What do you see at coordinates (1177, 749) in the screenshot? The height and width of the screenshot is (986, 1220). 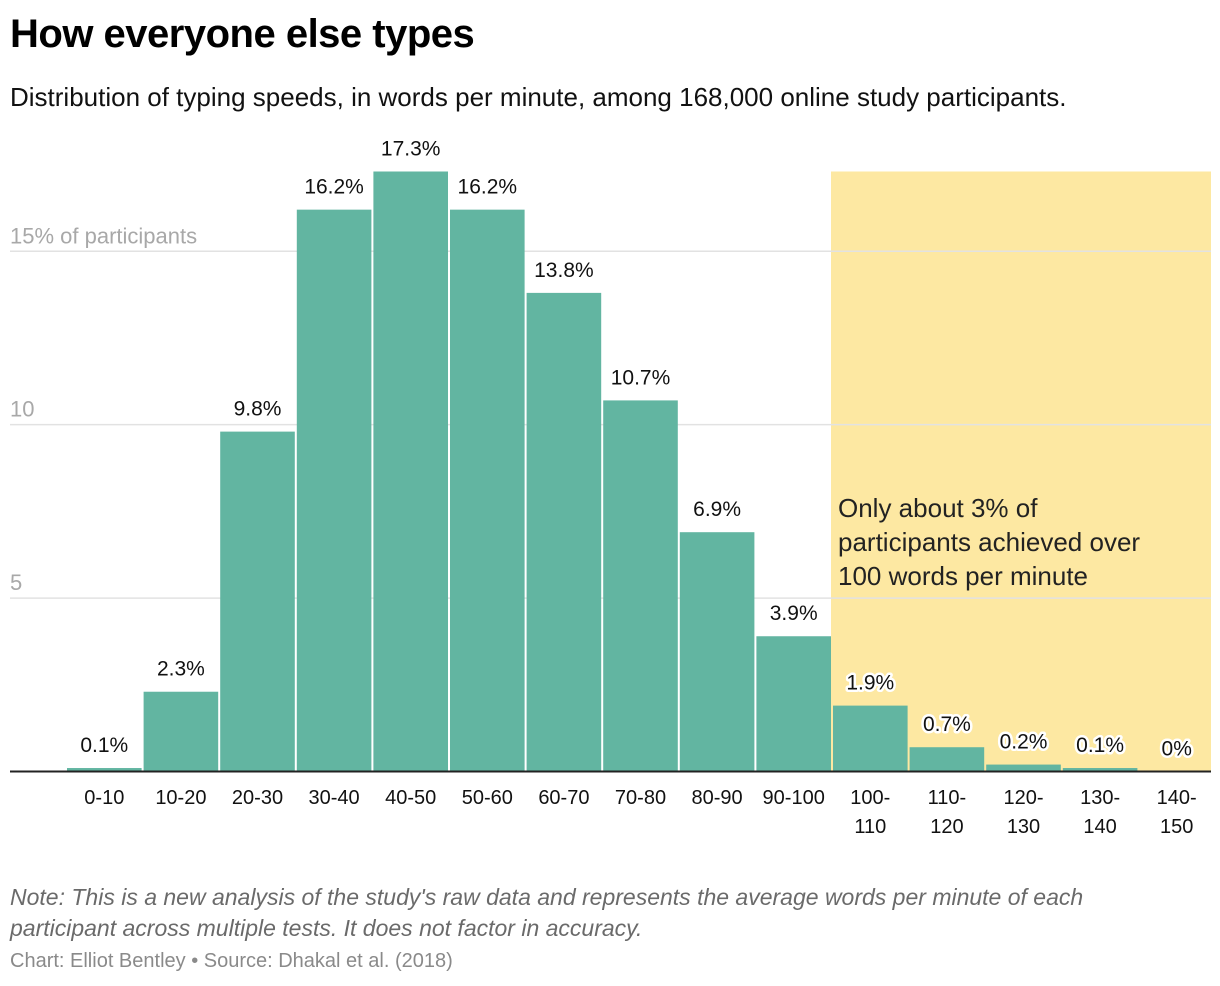 I see `value-label: 0%` at bounding box center [1177, 749].